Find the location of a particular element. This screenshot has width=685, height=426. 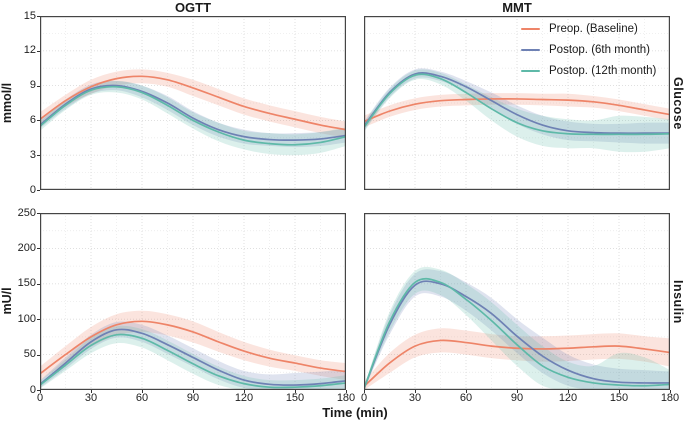

legend-item-postop12: Postop. (12th month) is located at coordinates (588, 71).